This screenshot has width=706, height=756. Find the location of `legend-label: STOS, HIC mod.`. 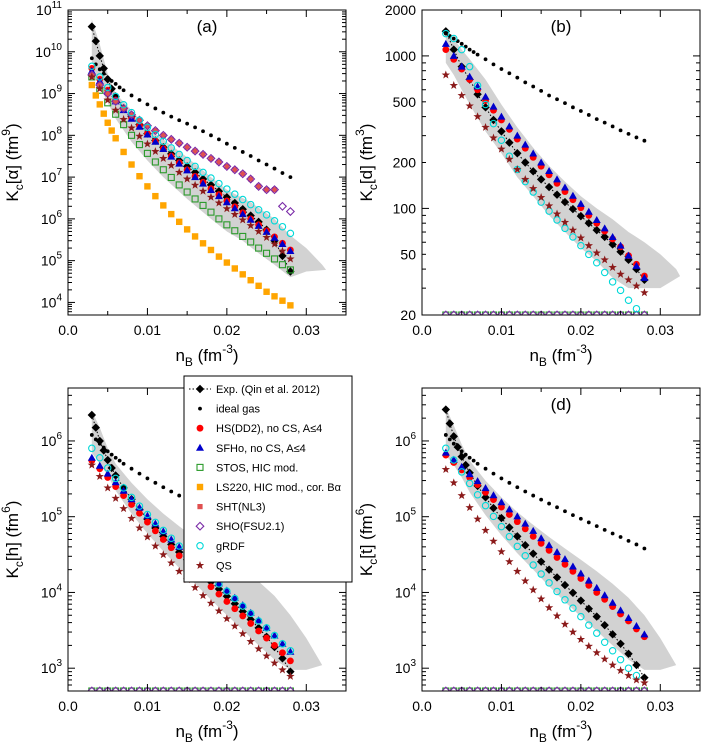

legend-label: STOS, HIC mod. is located at coordinates (257, 468).